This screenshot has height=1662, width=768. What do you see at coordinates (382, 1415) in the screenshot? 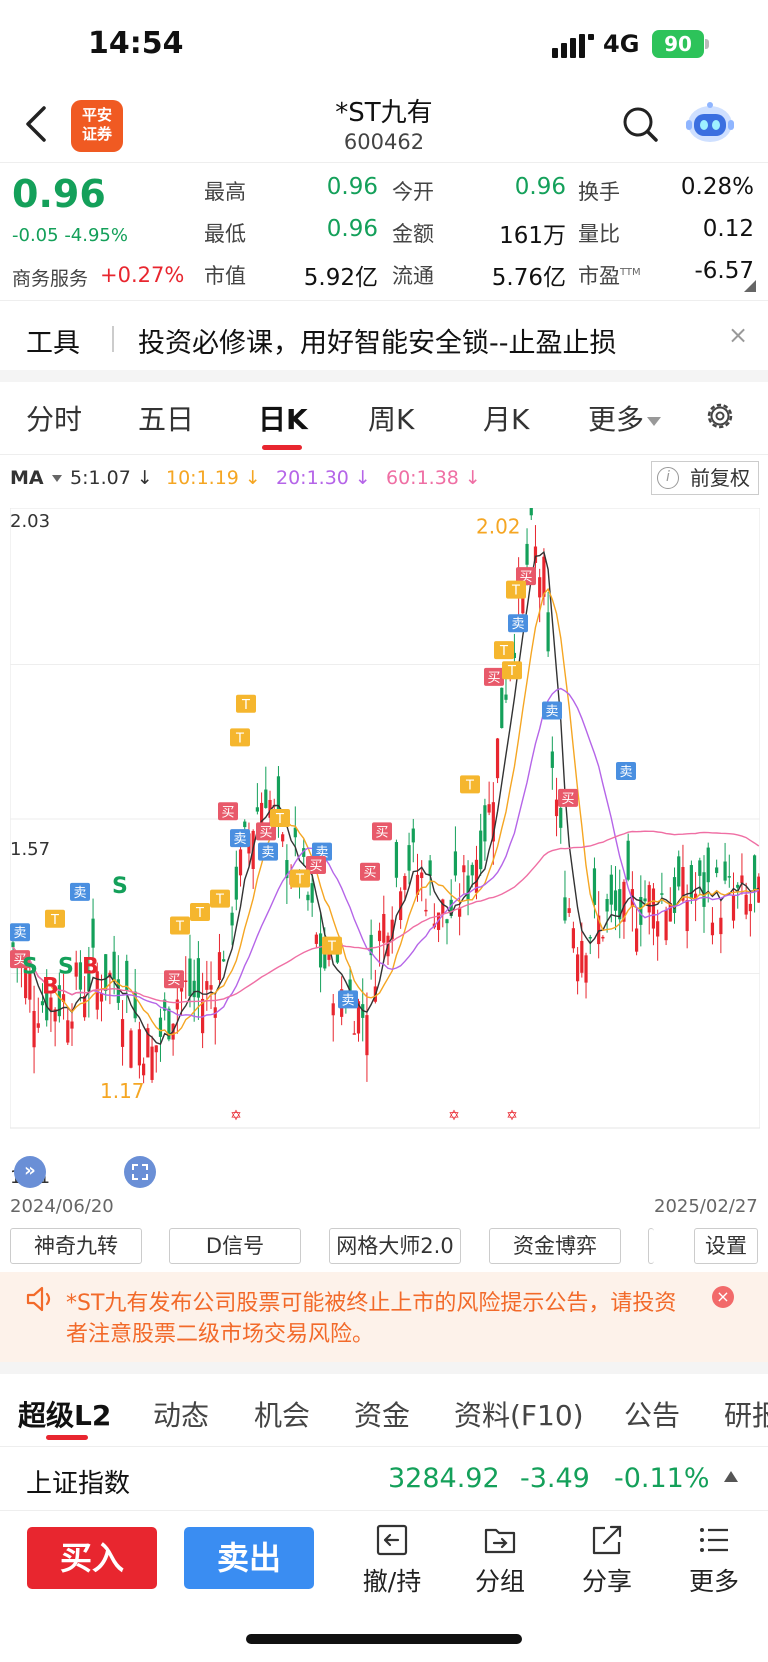
I see `tab-capital: 资金` at bounding box center [382, 1415].